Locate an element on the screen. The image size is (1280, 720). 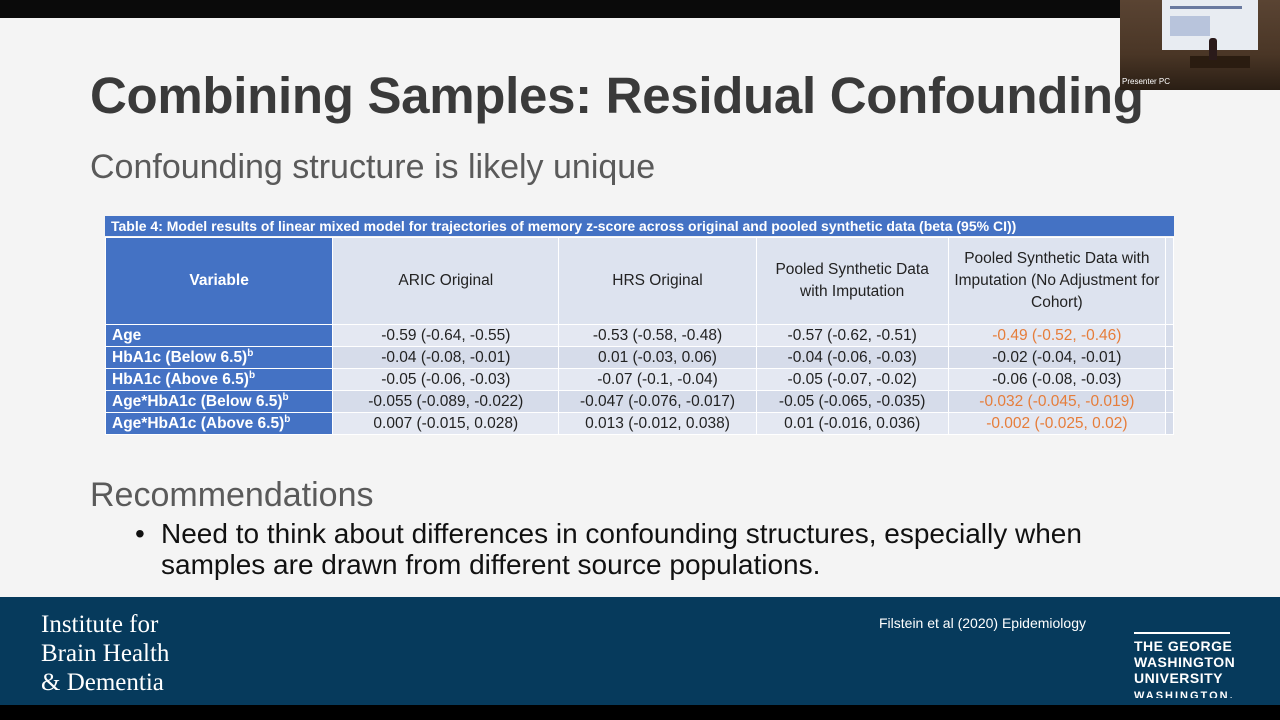
cell-pooled-noadj: -0.49 (-0.52, -0.46) is located at coordinates (1056, 335).